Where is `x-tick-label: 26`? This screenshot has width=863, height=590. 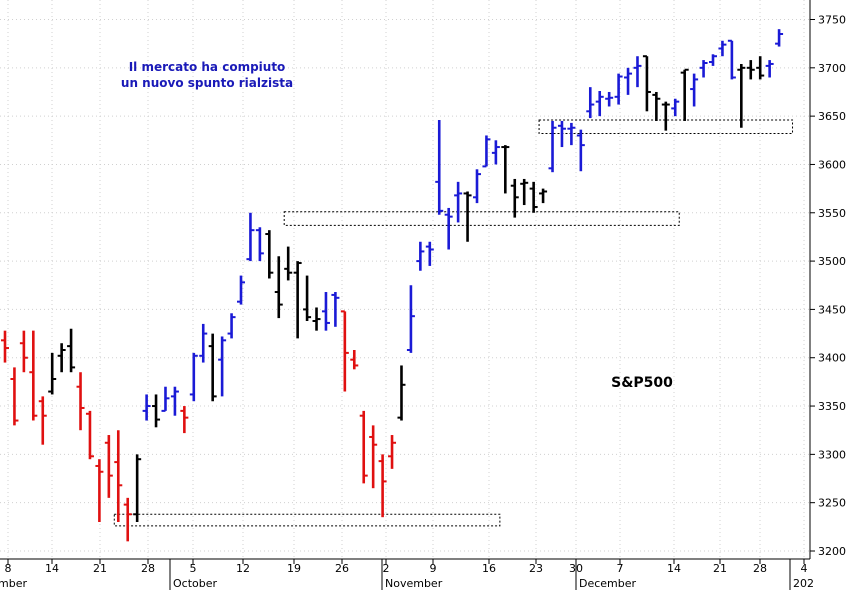
x-tick-label: 26 is located at coordinates (342, 568).